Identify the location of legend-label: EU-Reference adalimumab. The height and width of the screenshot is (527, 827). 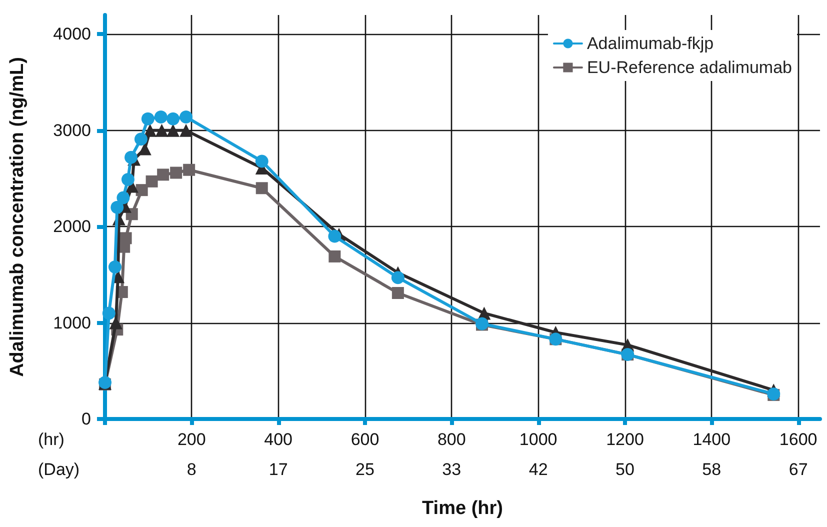
(689, 67).